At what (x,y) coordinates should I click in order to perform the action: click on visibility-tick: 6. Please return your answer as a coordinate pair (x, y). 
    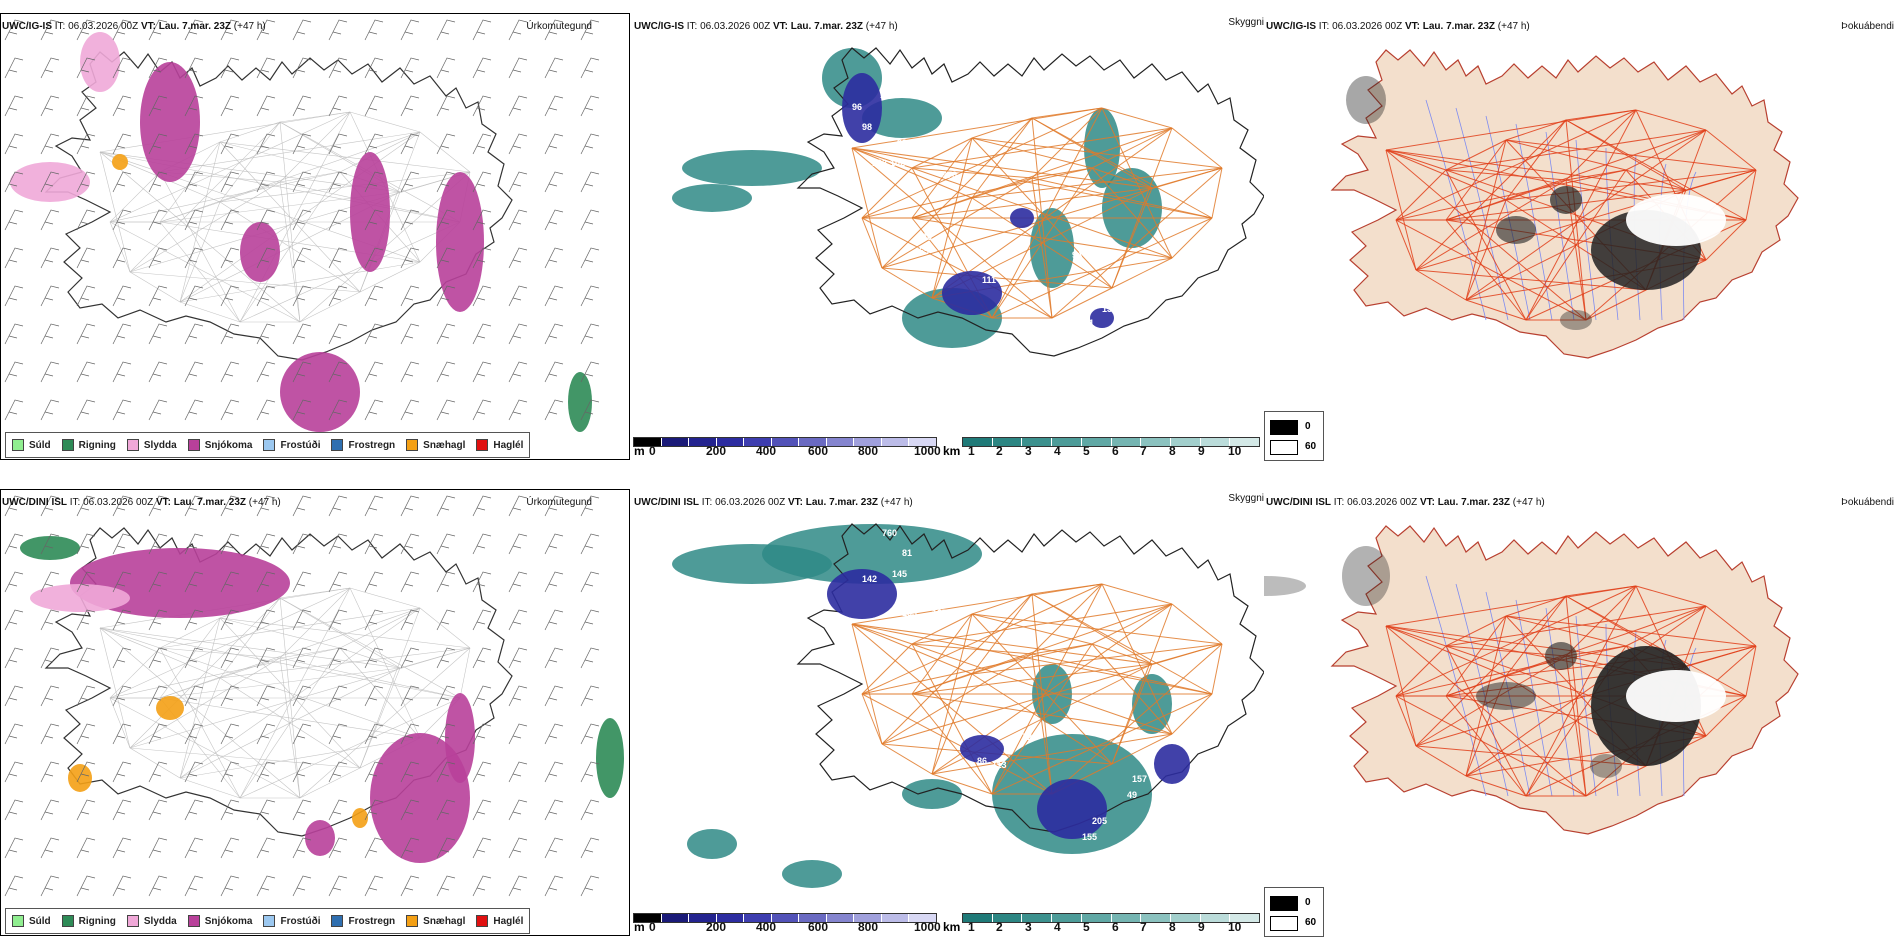
    Looking at the image, I should click on (1115, 451).